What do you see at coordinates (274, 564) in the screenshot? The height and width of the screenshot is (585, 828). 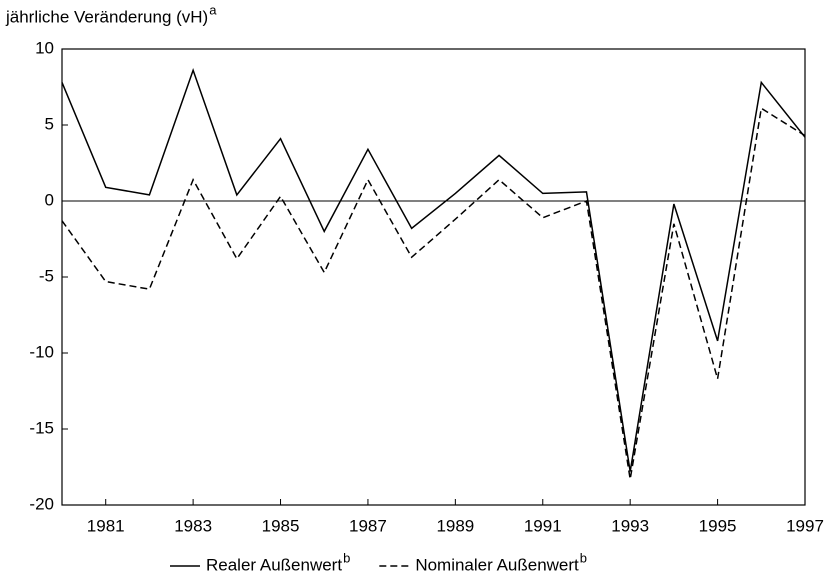 I see `legend-label: Realer Außenwert` at bounding box center [274, 564].